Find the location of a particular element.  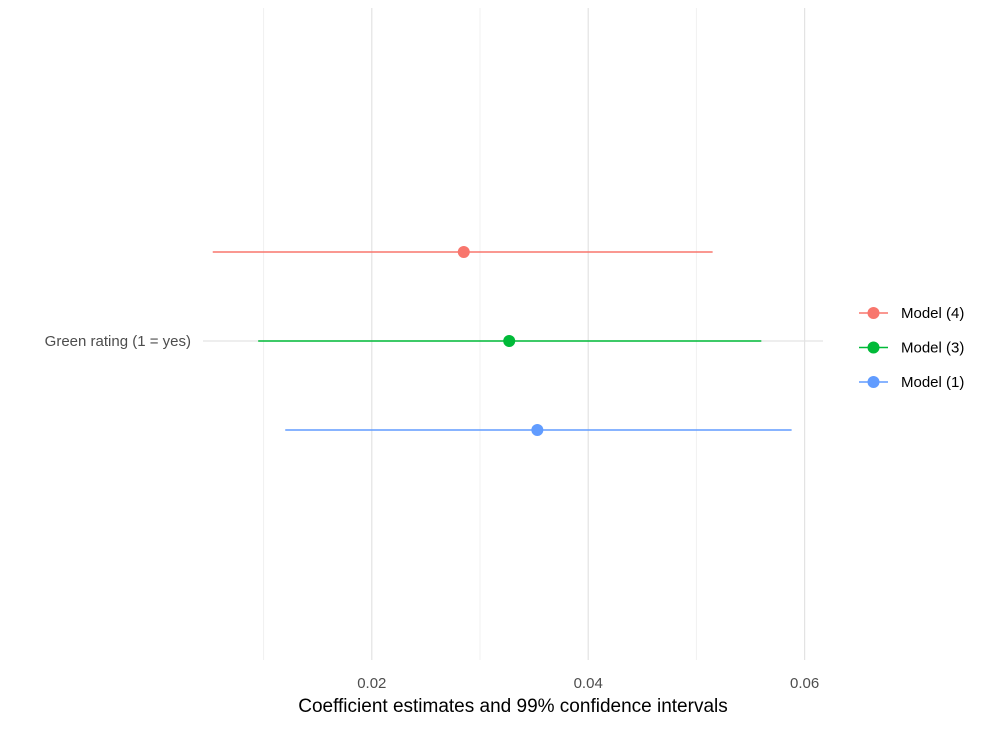

legend: Model (4) Model (3) Model (1) is located at coordinates (911, 348).